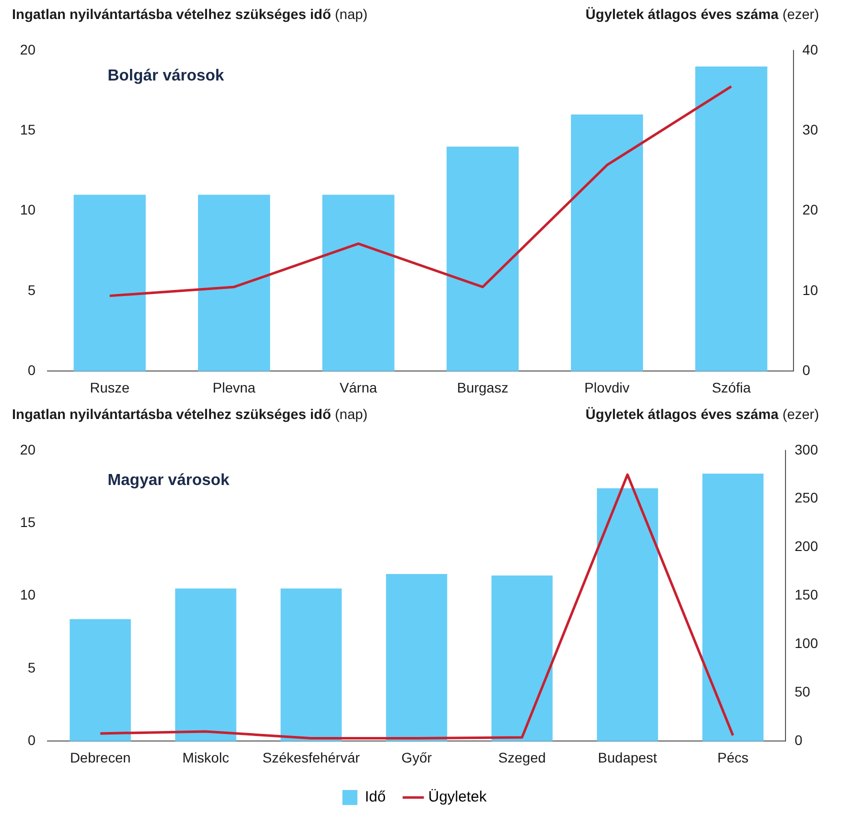 The image size is (843, 824). What do you see at coordinates (206, 757) in the screenshot?
I see `x-tick-label: Miskolc` at bounding box center [206, 757].